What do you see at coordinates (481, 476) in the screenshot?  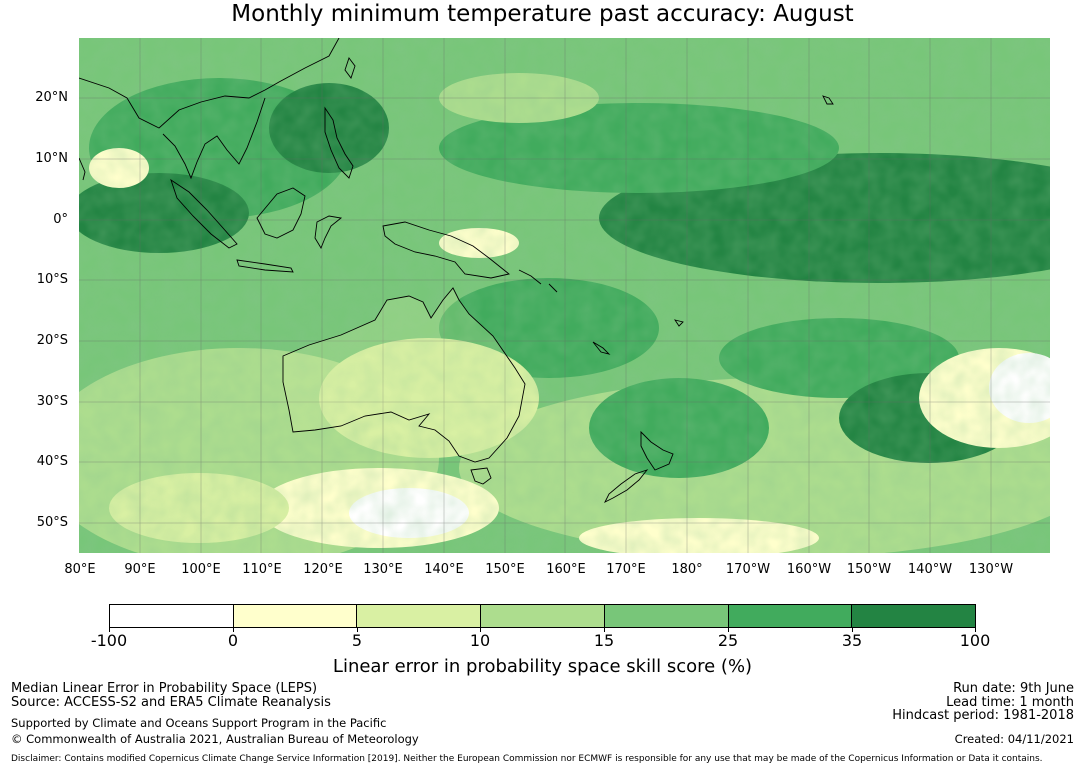 I see `tasmania-coastline` at bounding box center [481, 476].